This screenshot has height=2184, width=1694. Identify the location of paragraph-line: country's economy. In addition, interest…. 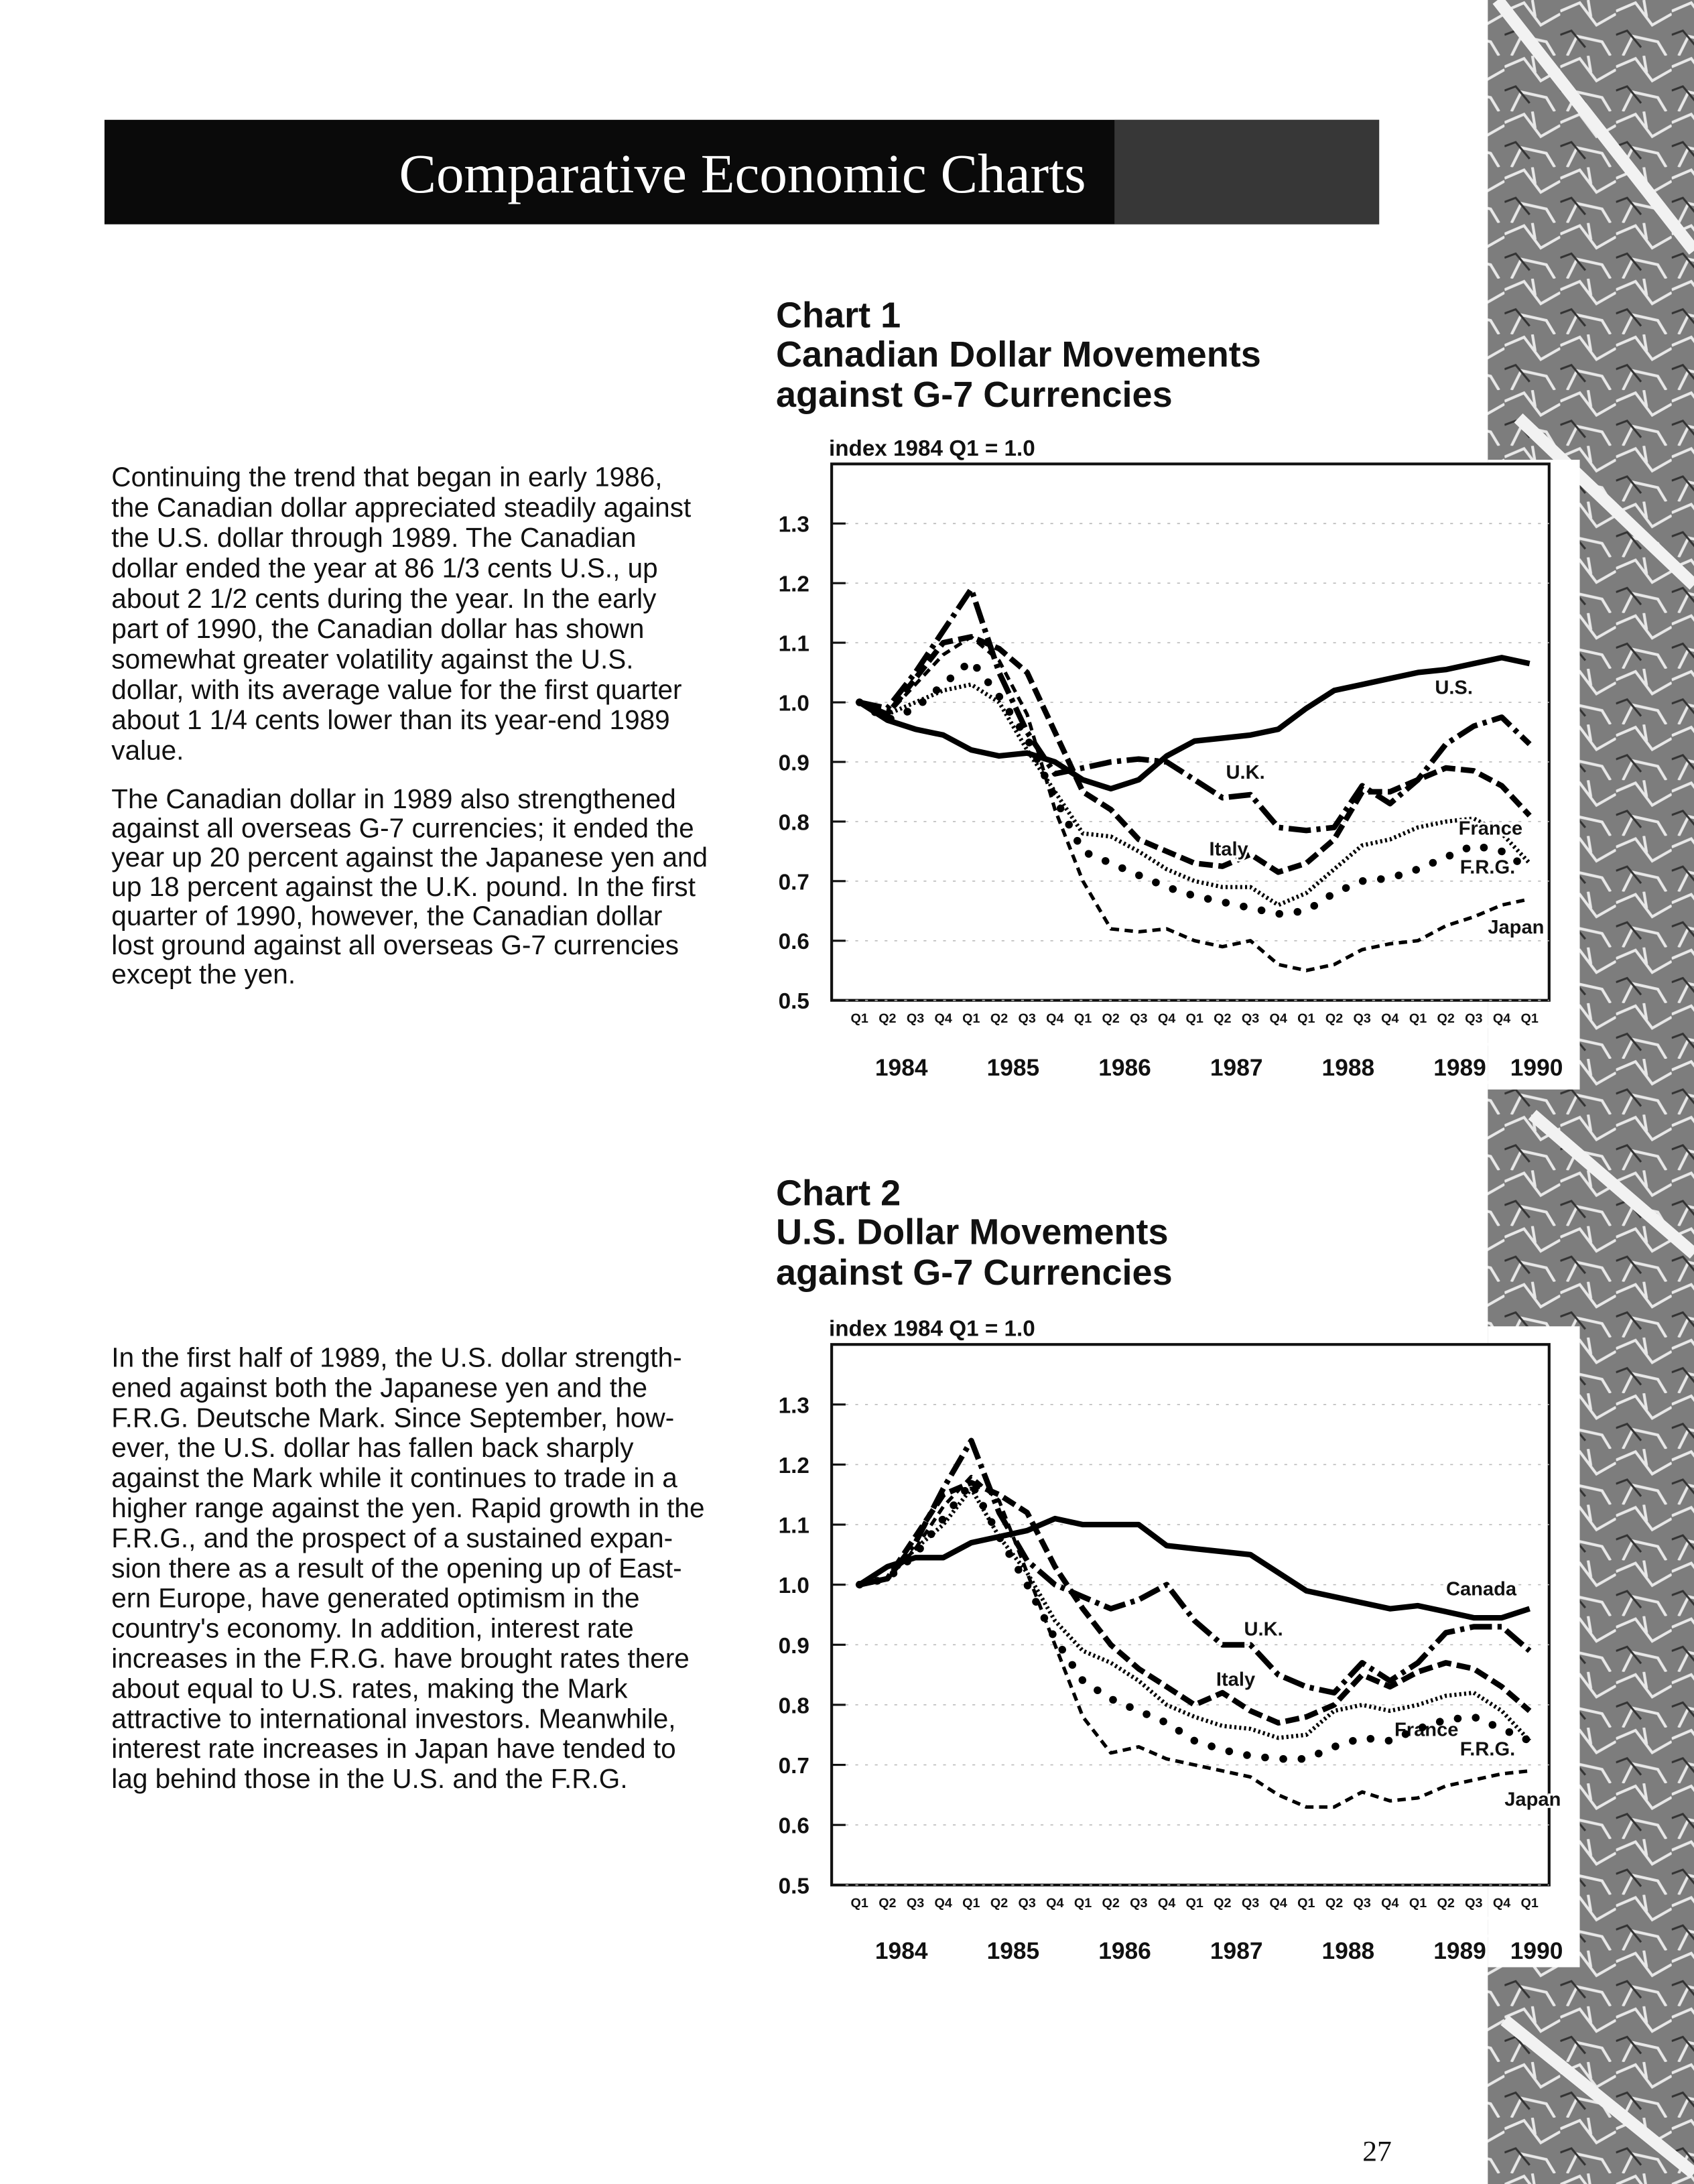
(372, 1628).